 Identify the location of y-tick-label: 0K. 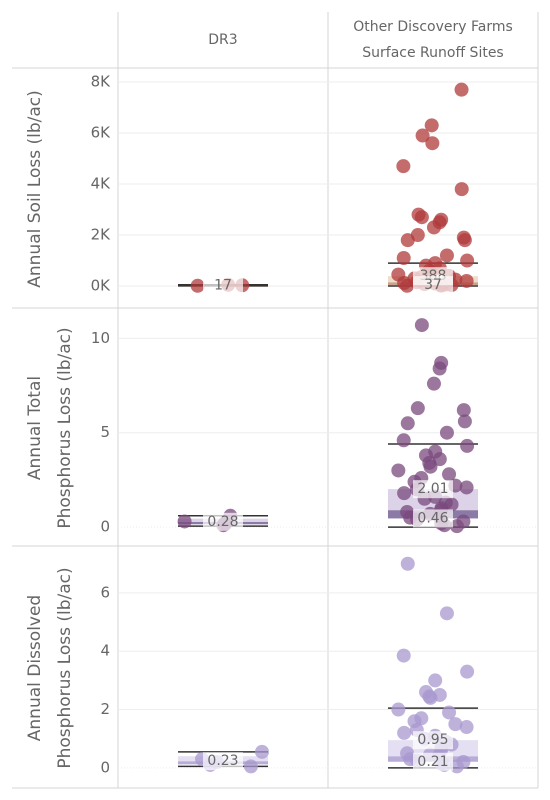
(101, 286).